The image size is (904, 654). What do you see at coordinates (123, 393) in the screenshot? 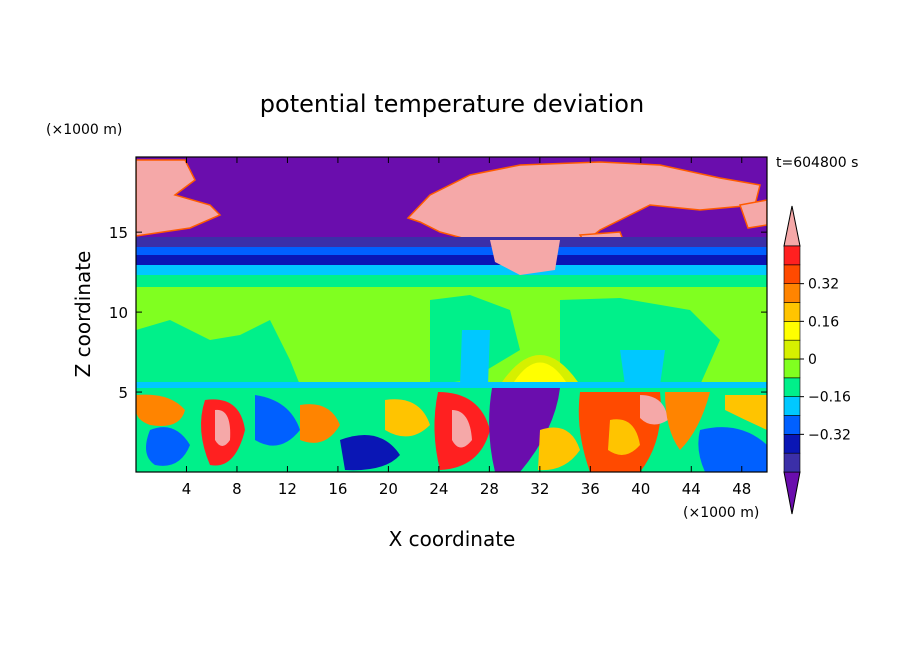
I see `y-tick-label: 5` at bounding box center [123, 393].